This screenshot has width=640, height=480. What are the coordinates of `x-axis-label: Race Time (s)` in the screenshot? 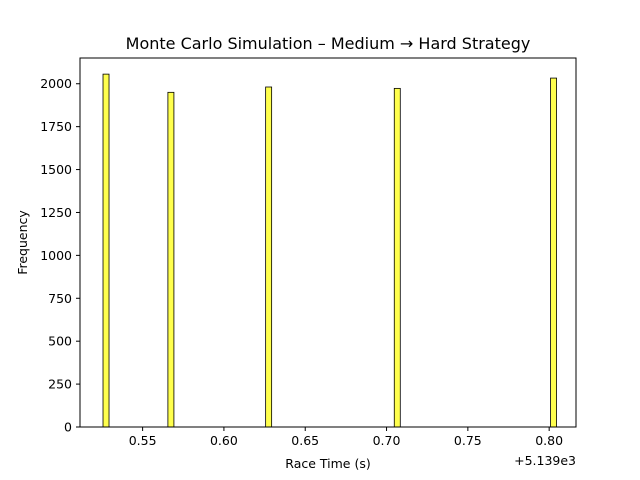 It's located at (327, 463).